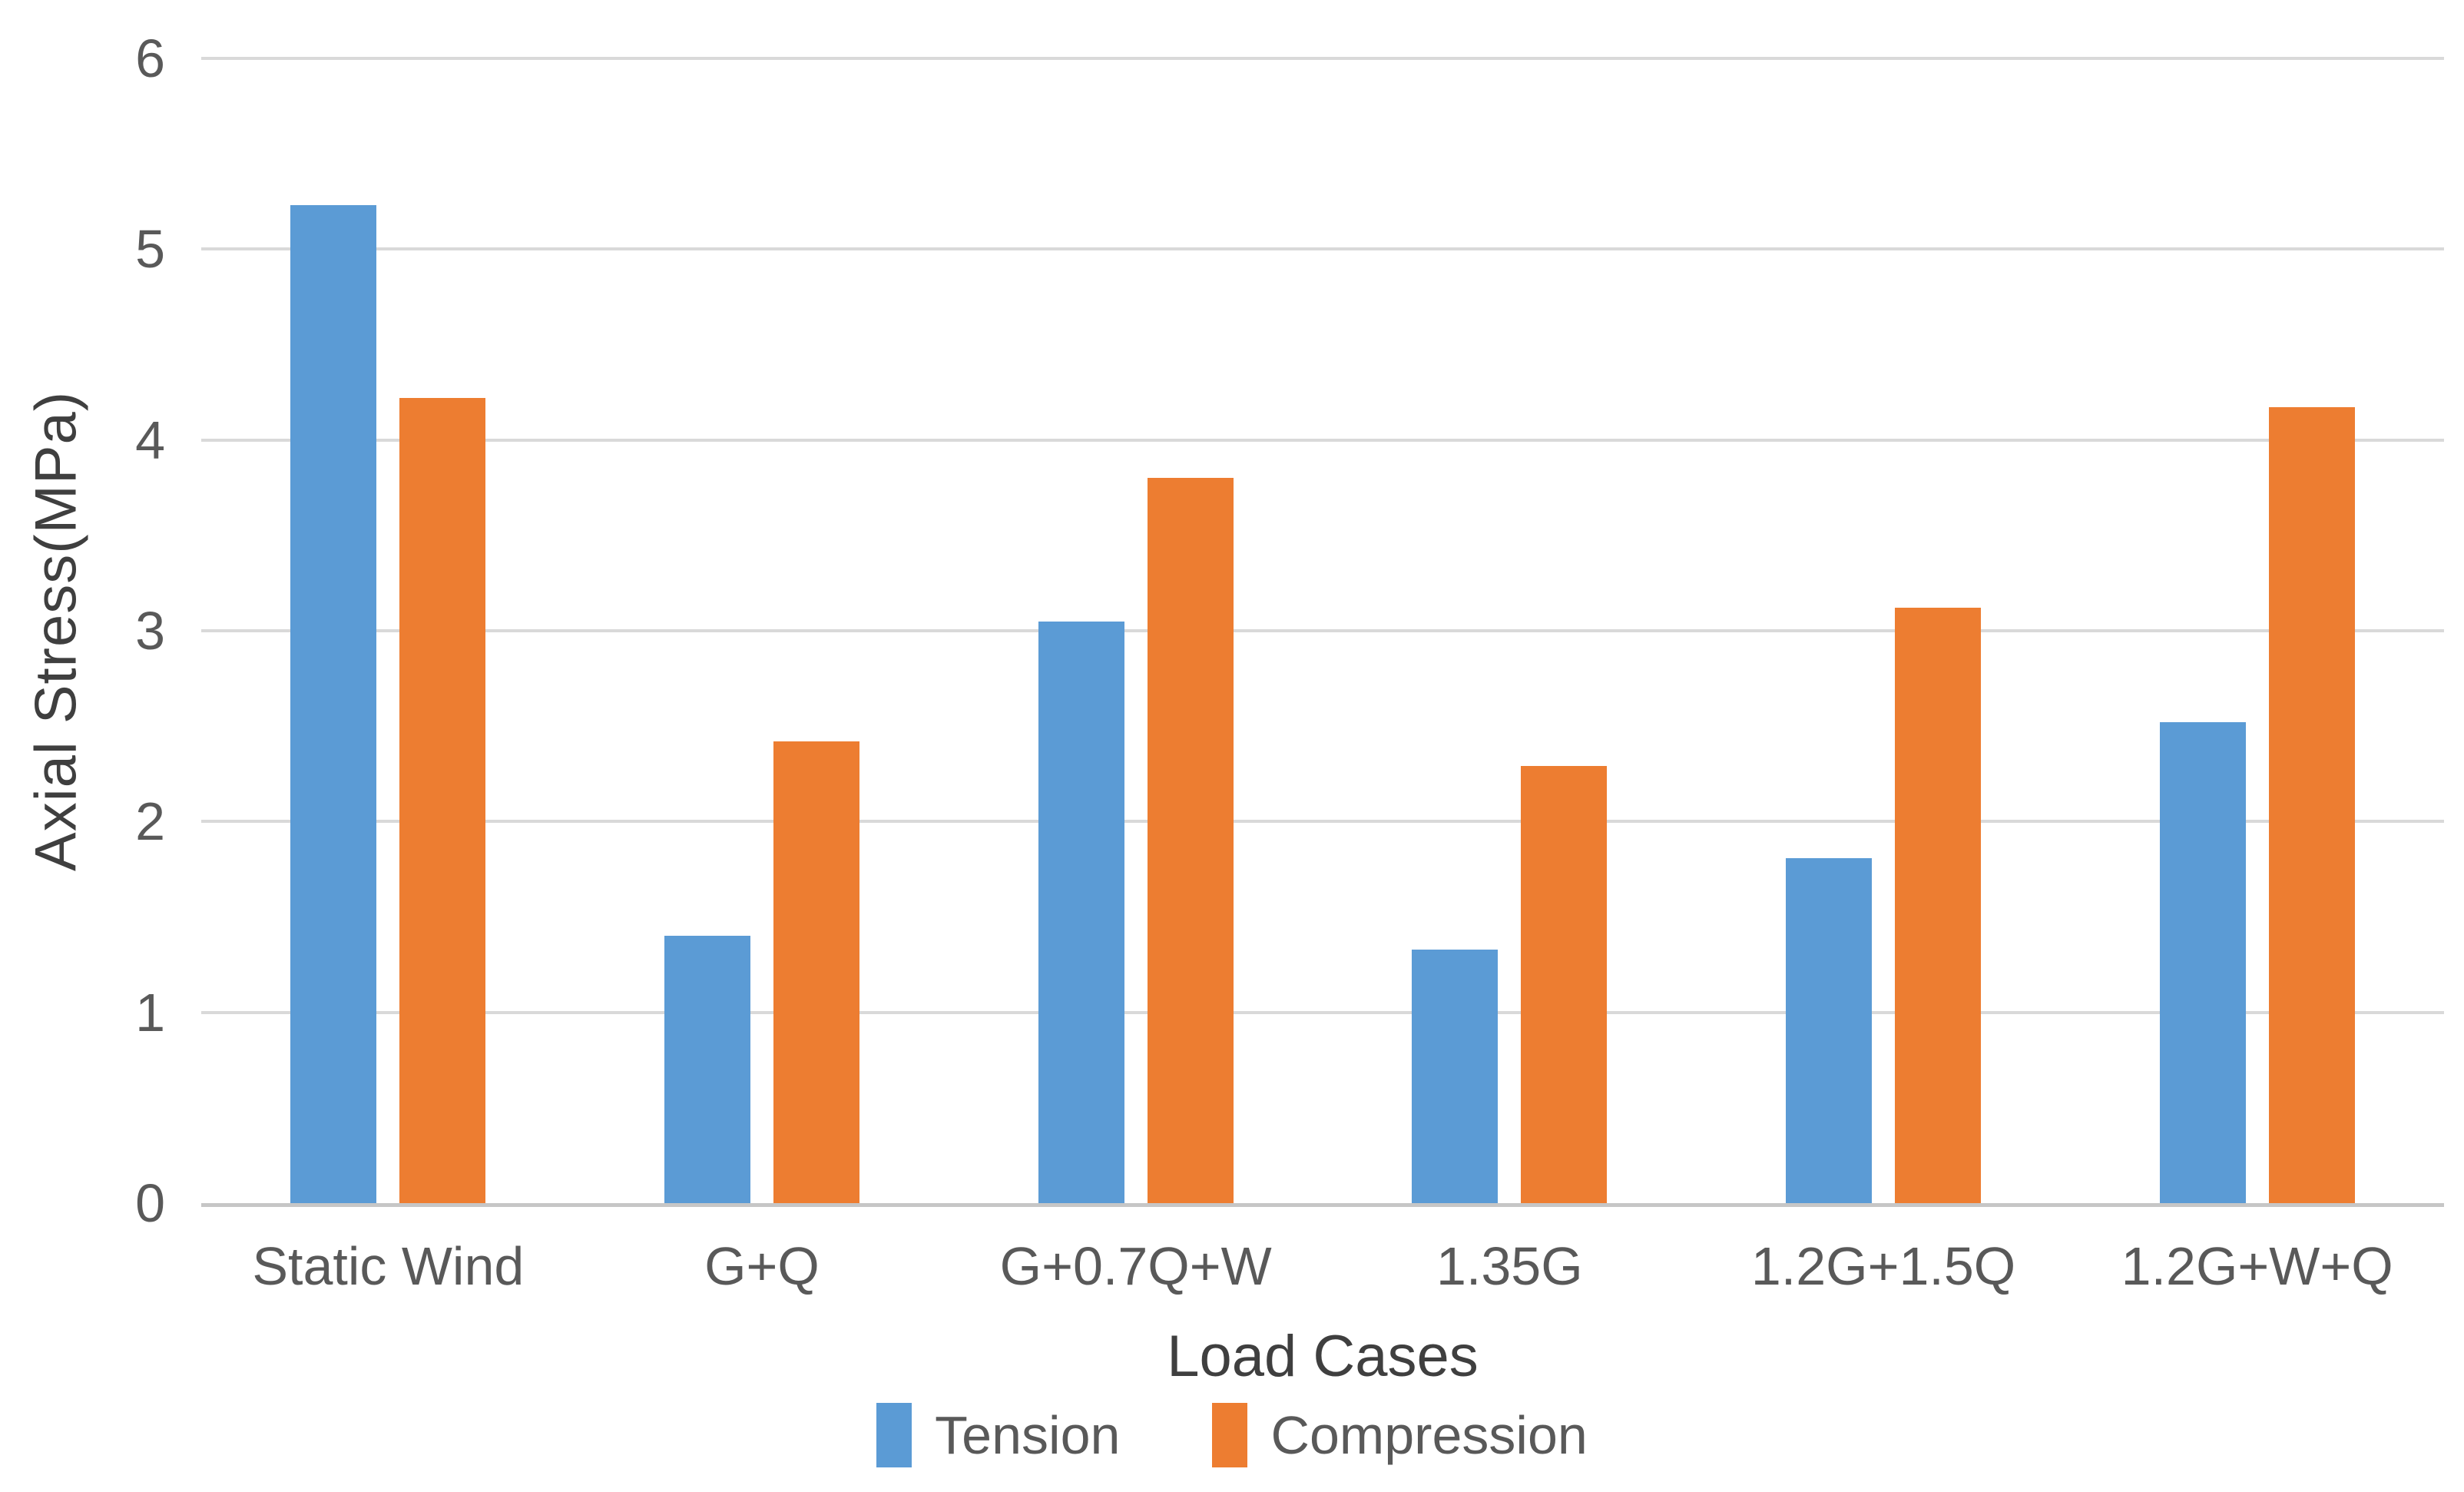 This screenshot has height=1492, width=2464. Describe the element at coordinates (56, 630) in the screenshot. I see `y-axis-title: Axial Stress(MPa)` at that location.